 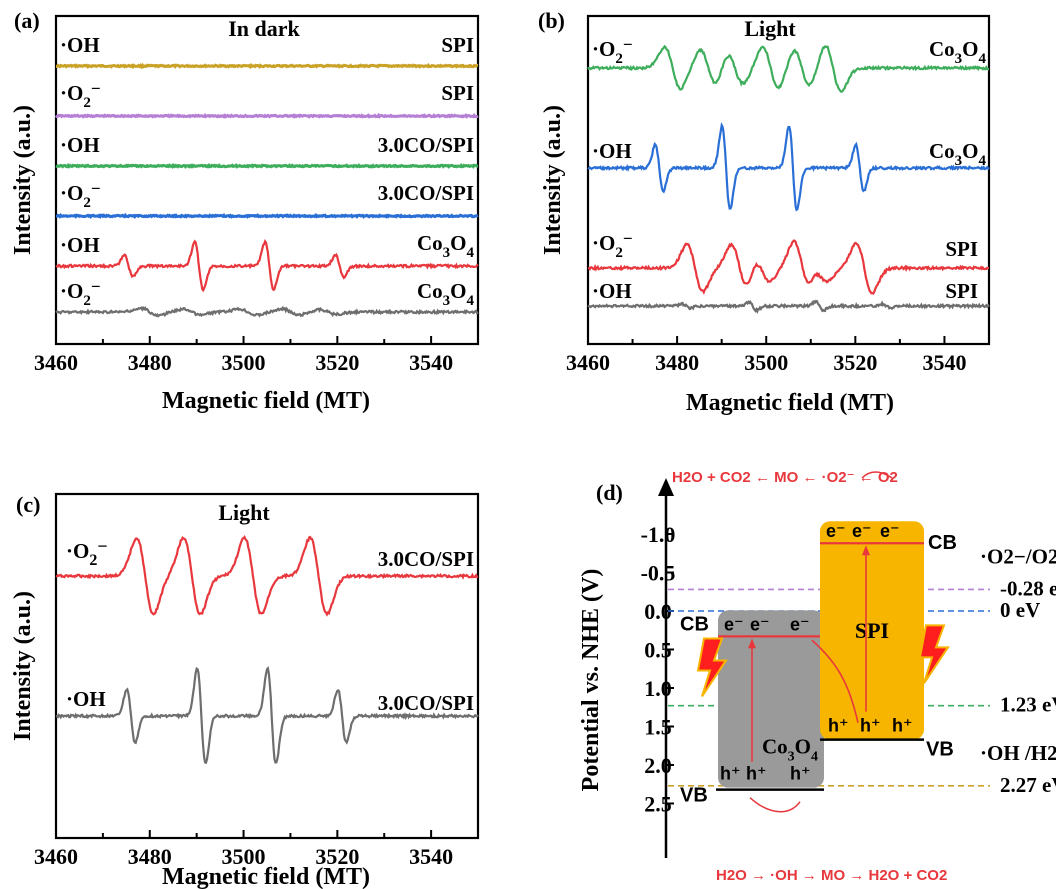 I want to click on spi-cb-label: CB, so click(x=942, y=543).